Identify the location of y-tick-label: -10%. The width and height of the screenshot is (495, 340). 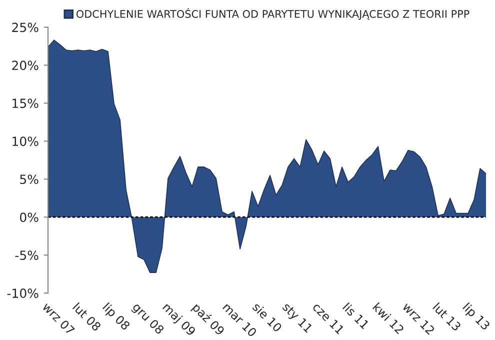
(22, 293).